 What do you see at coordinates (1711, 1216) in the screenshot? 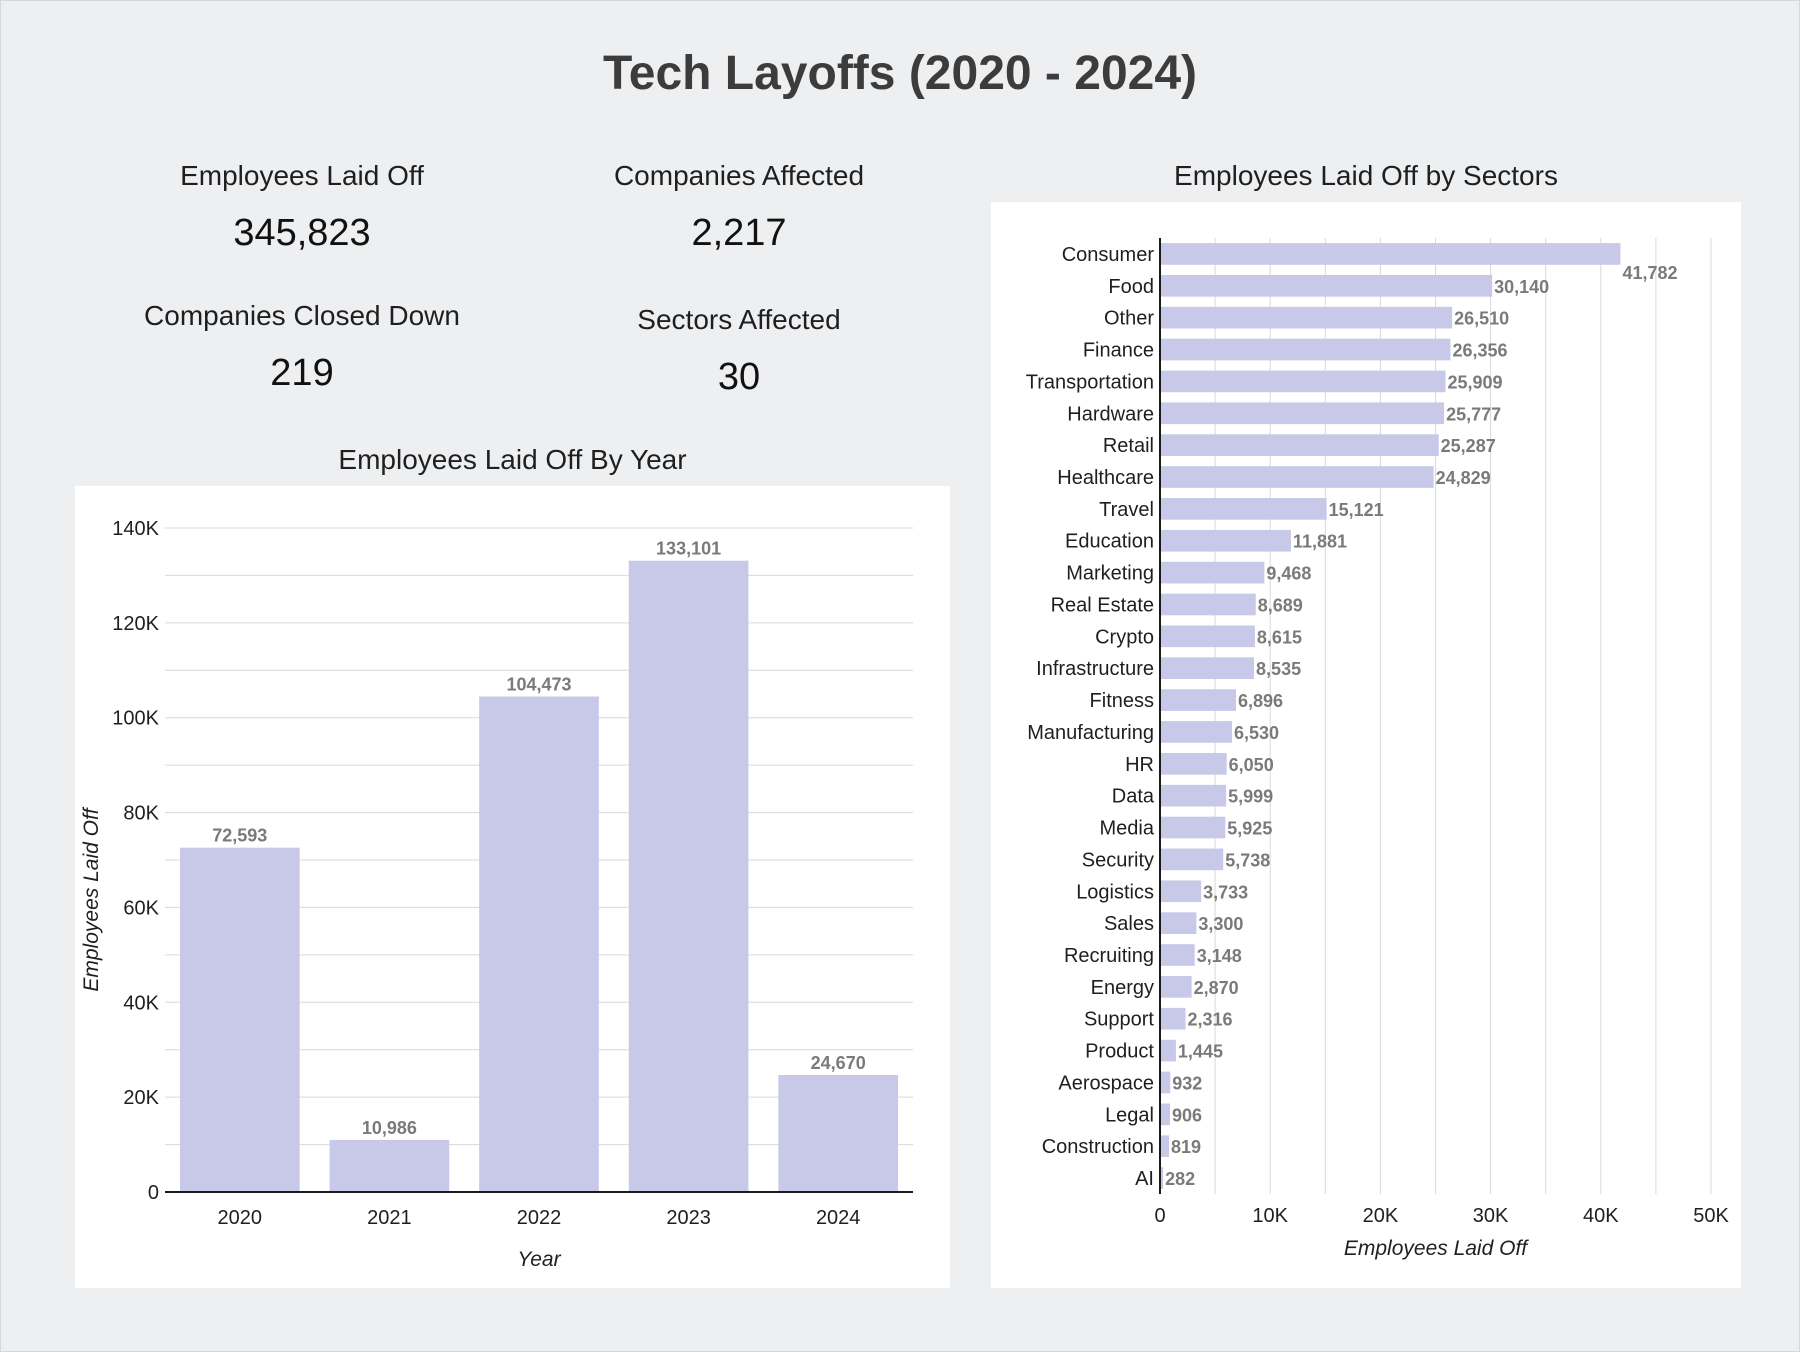
I see `x-tick-label: 50K` at bounding box center [1711, 1216].